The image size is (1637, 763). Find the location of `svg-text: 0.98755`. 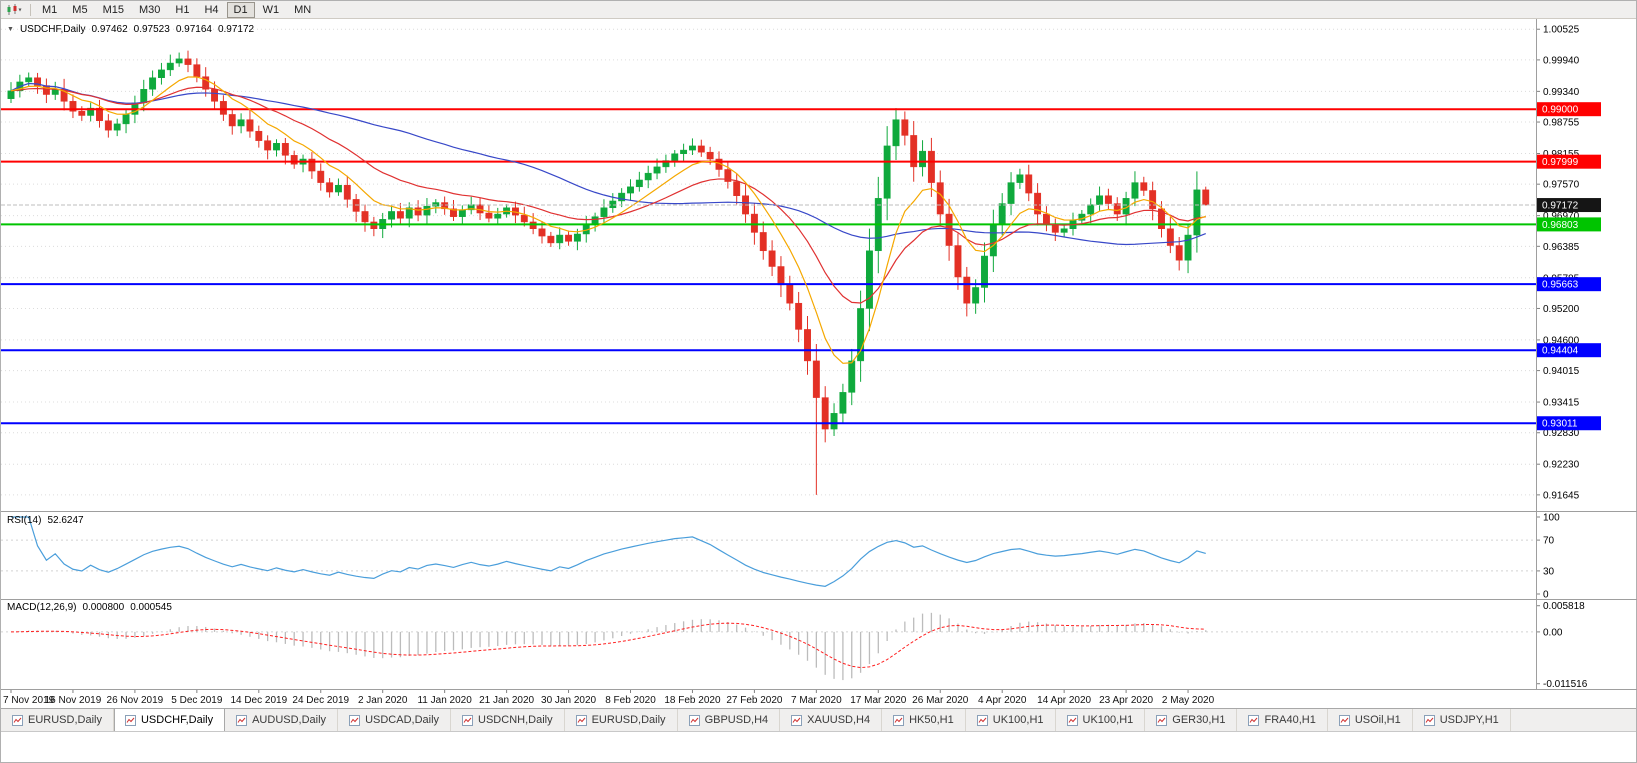

svg-text: 0.98755 is located at coordinates (1561, 123).